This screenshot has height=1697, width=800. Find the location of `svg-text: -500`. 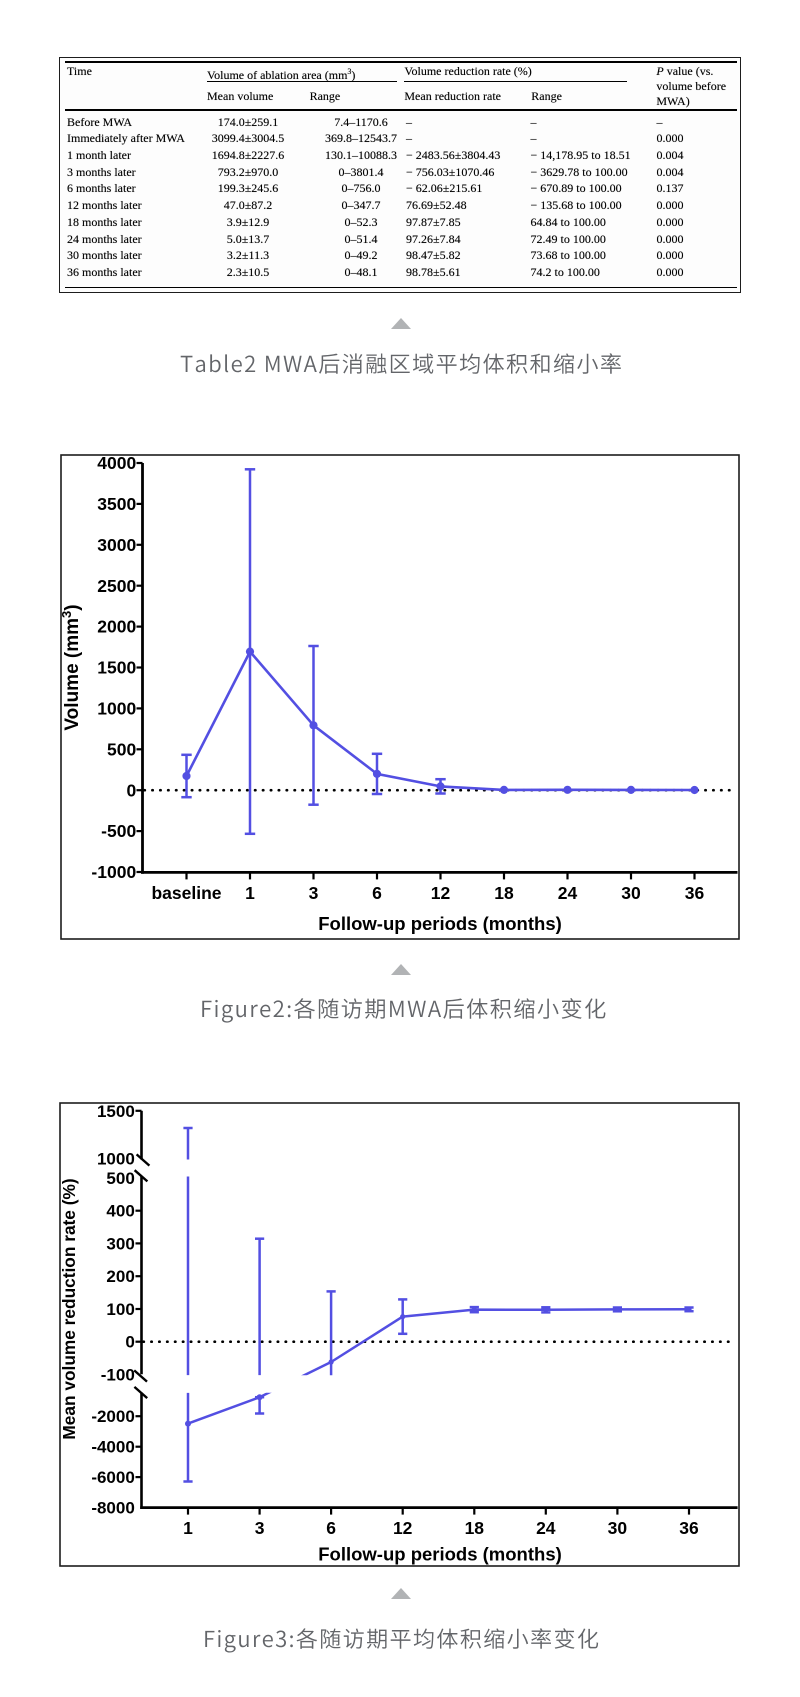

svg-text: -500 is located at coordinates (118, 831).